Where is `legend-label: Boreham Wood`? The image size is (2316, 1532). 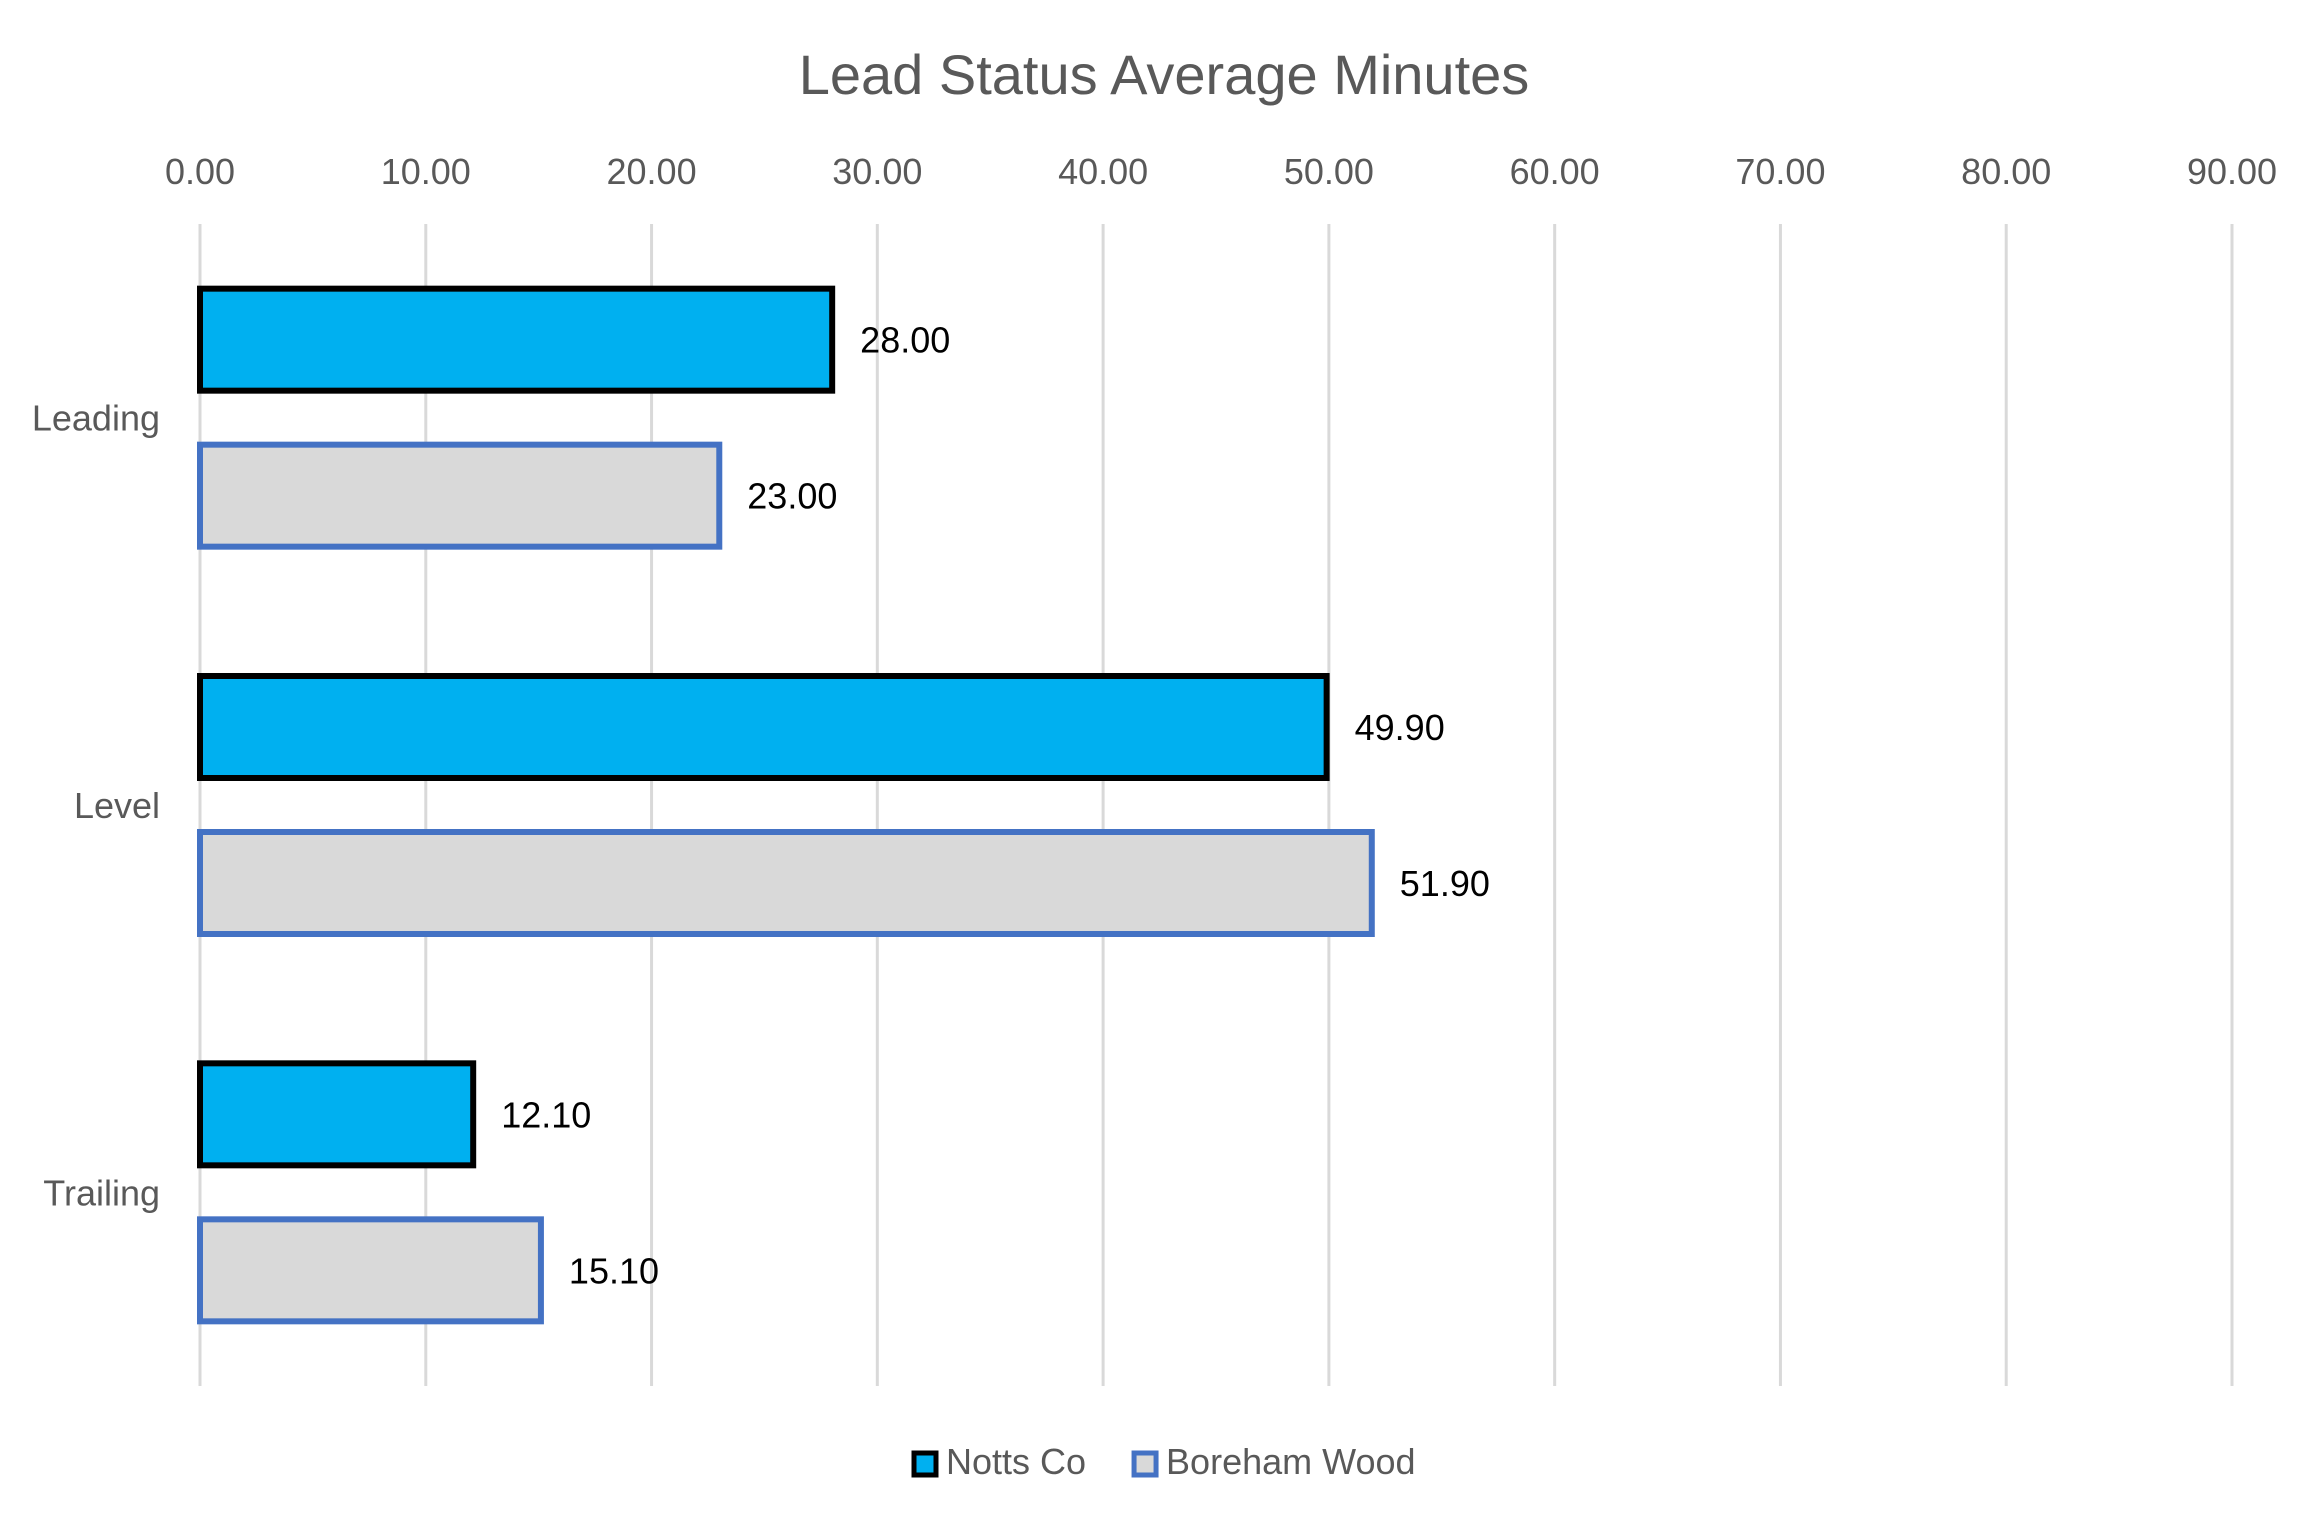 legend-label: Boreham Wood is located at coordinates (1290, 1461).